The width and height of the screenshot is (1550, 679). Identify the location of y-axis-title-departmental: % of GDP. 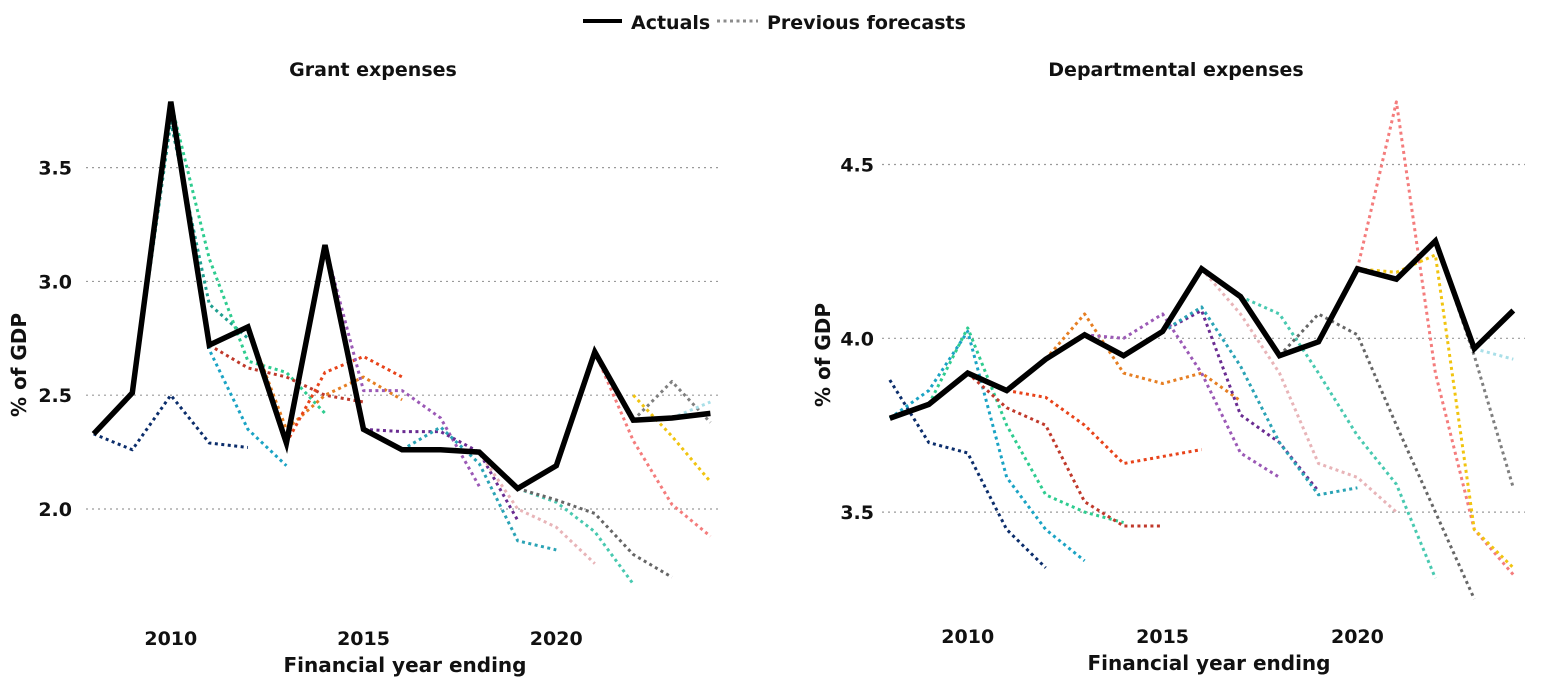
(823, 355).